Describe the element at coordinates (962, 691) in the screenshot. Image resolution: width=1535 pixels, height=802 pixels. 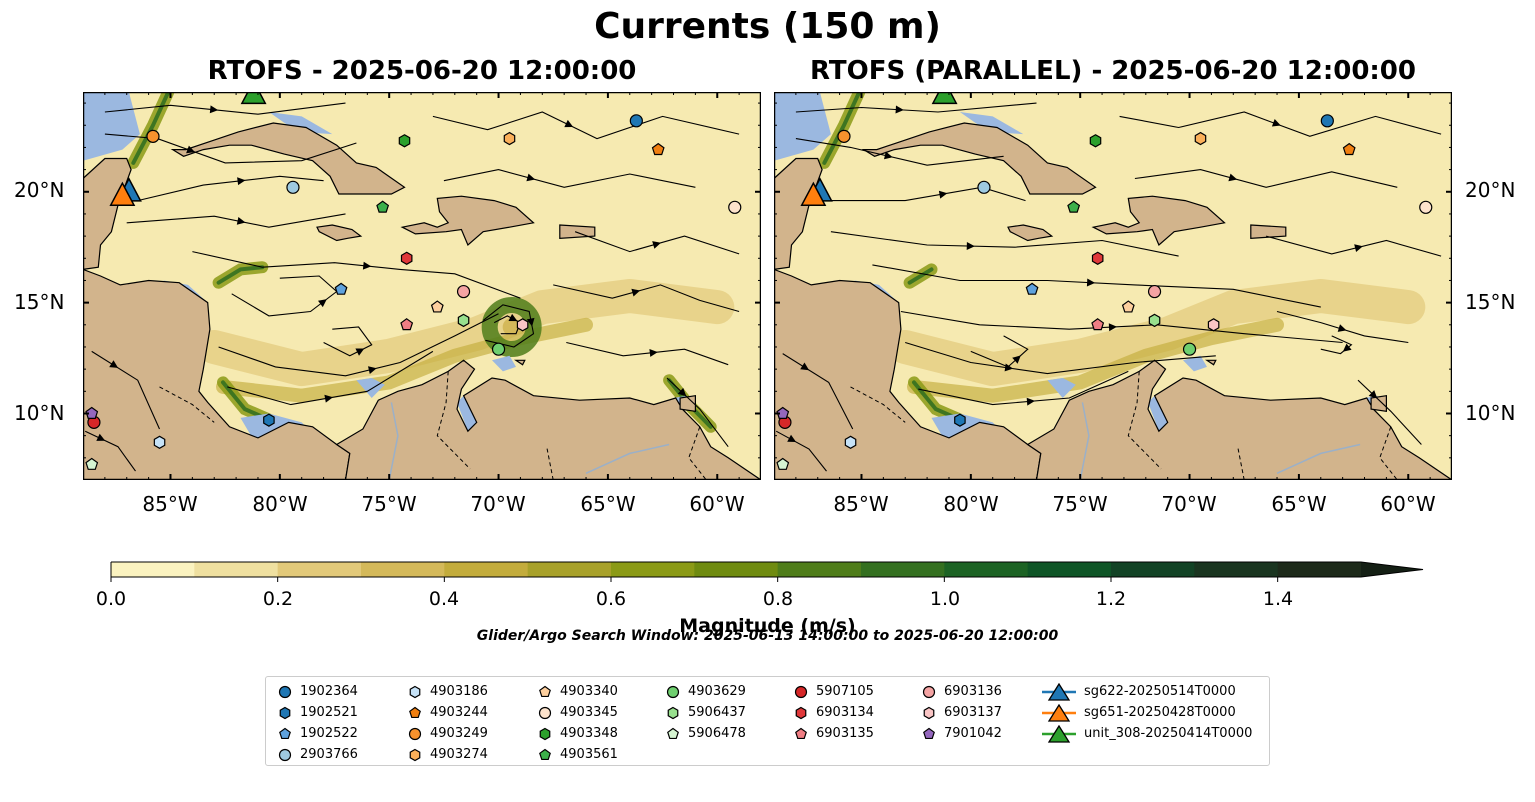
I see `legend-item: 6903136` at that location.